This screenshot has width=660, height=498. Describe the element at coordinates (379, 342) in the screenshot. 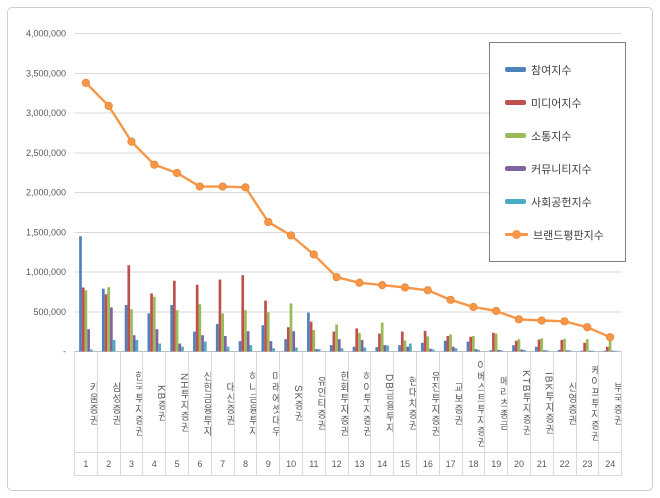

I see `bar-미디어지수-14` at that location.